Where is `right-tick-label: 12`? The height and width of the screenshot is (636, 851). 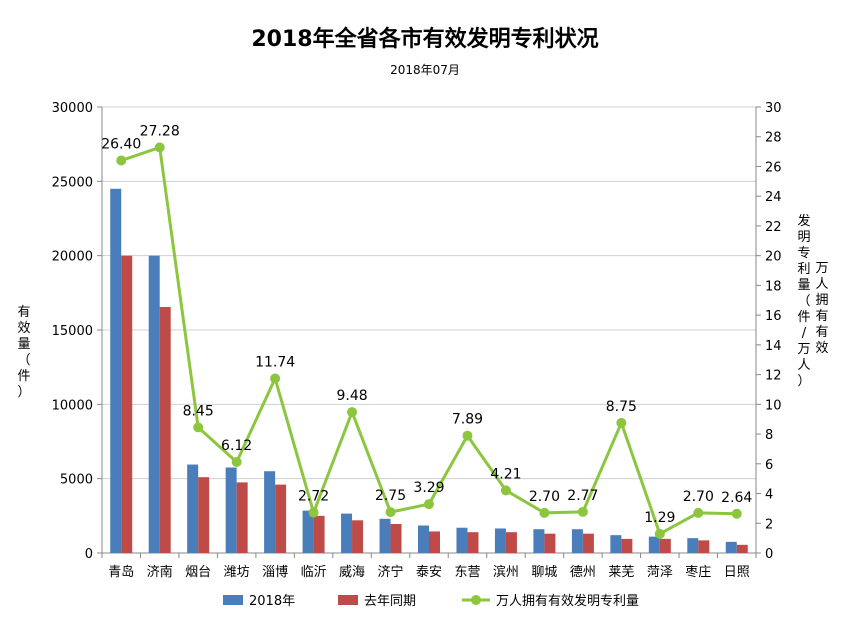 right-tick-label: 12 is located at coordinates (773, 376).